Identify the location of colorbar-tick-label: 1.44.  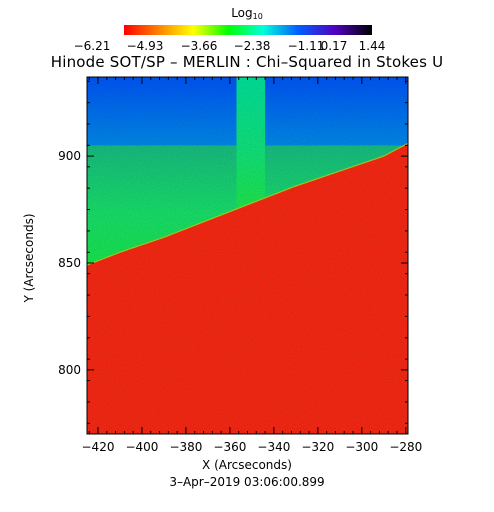
(372, 46).